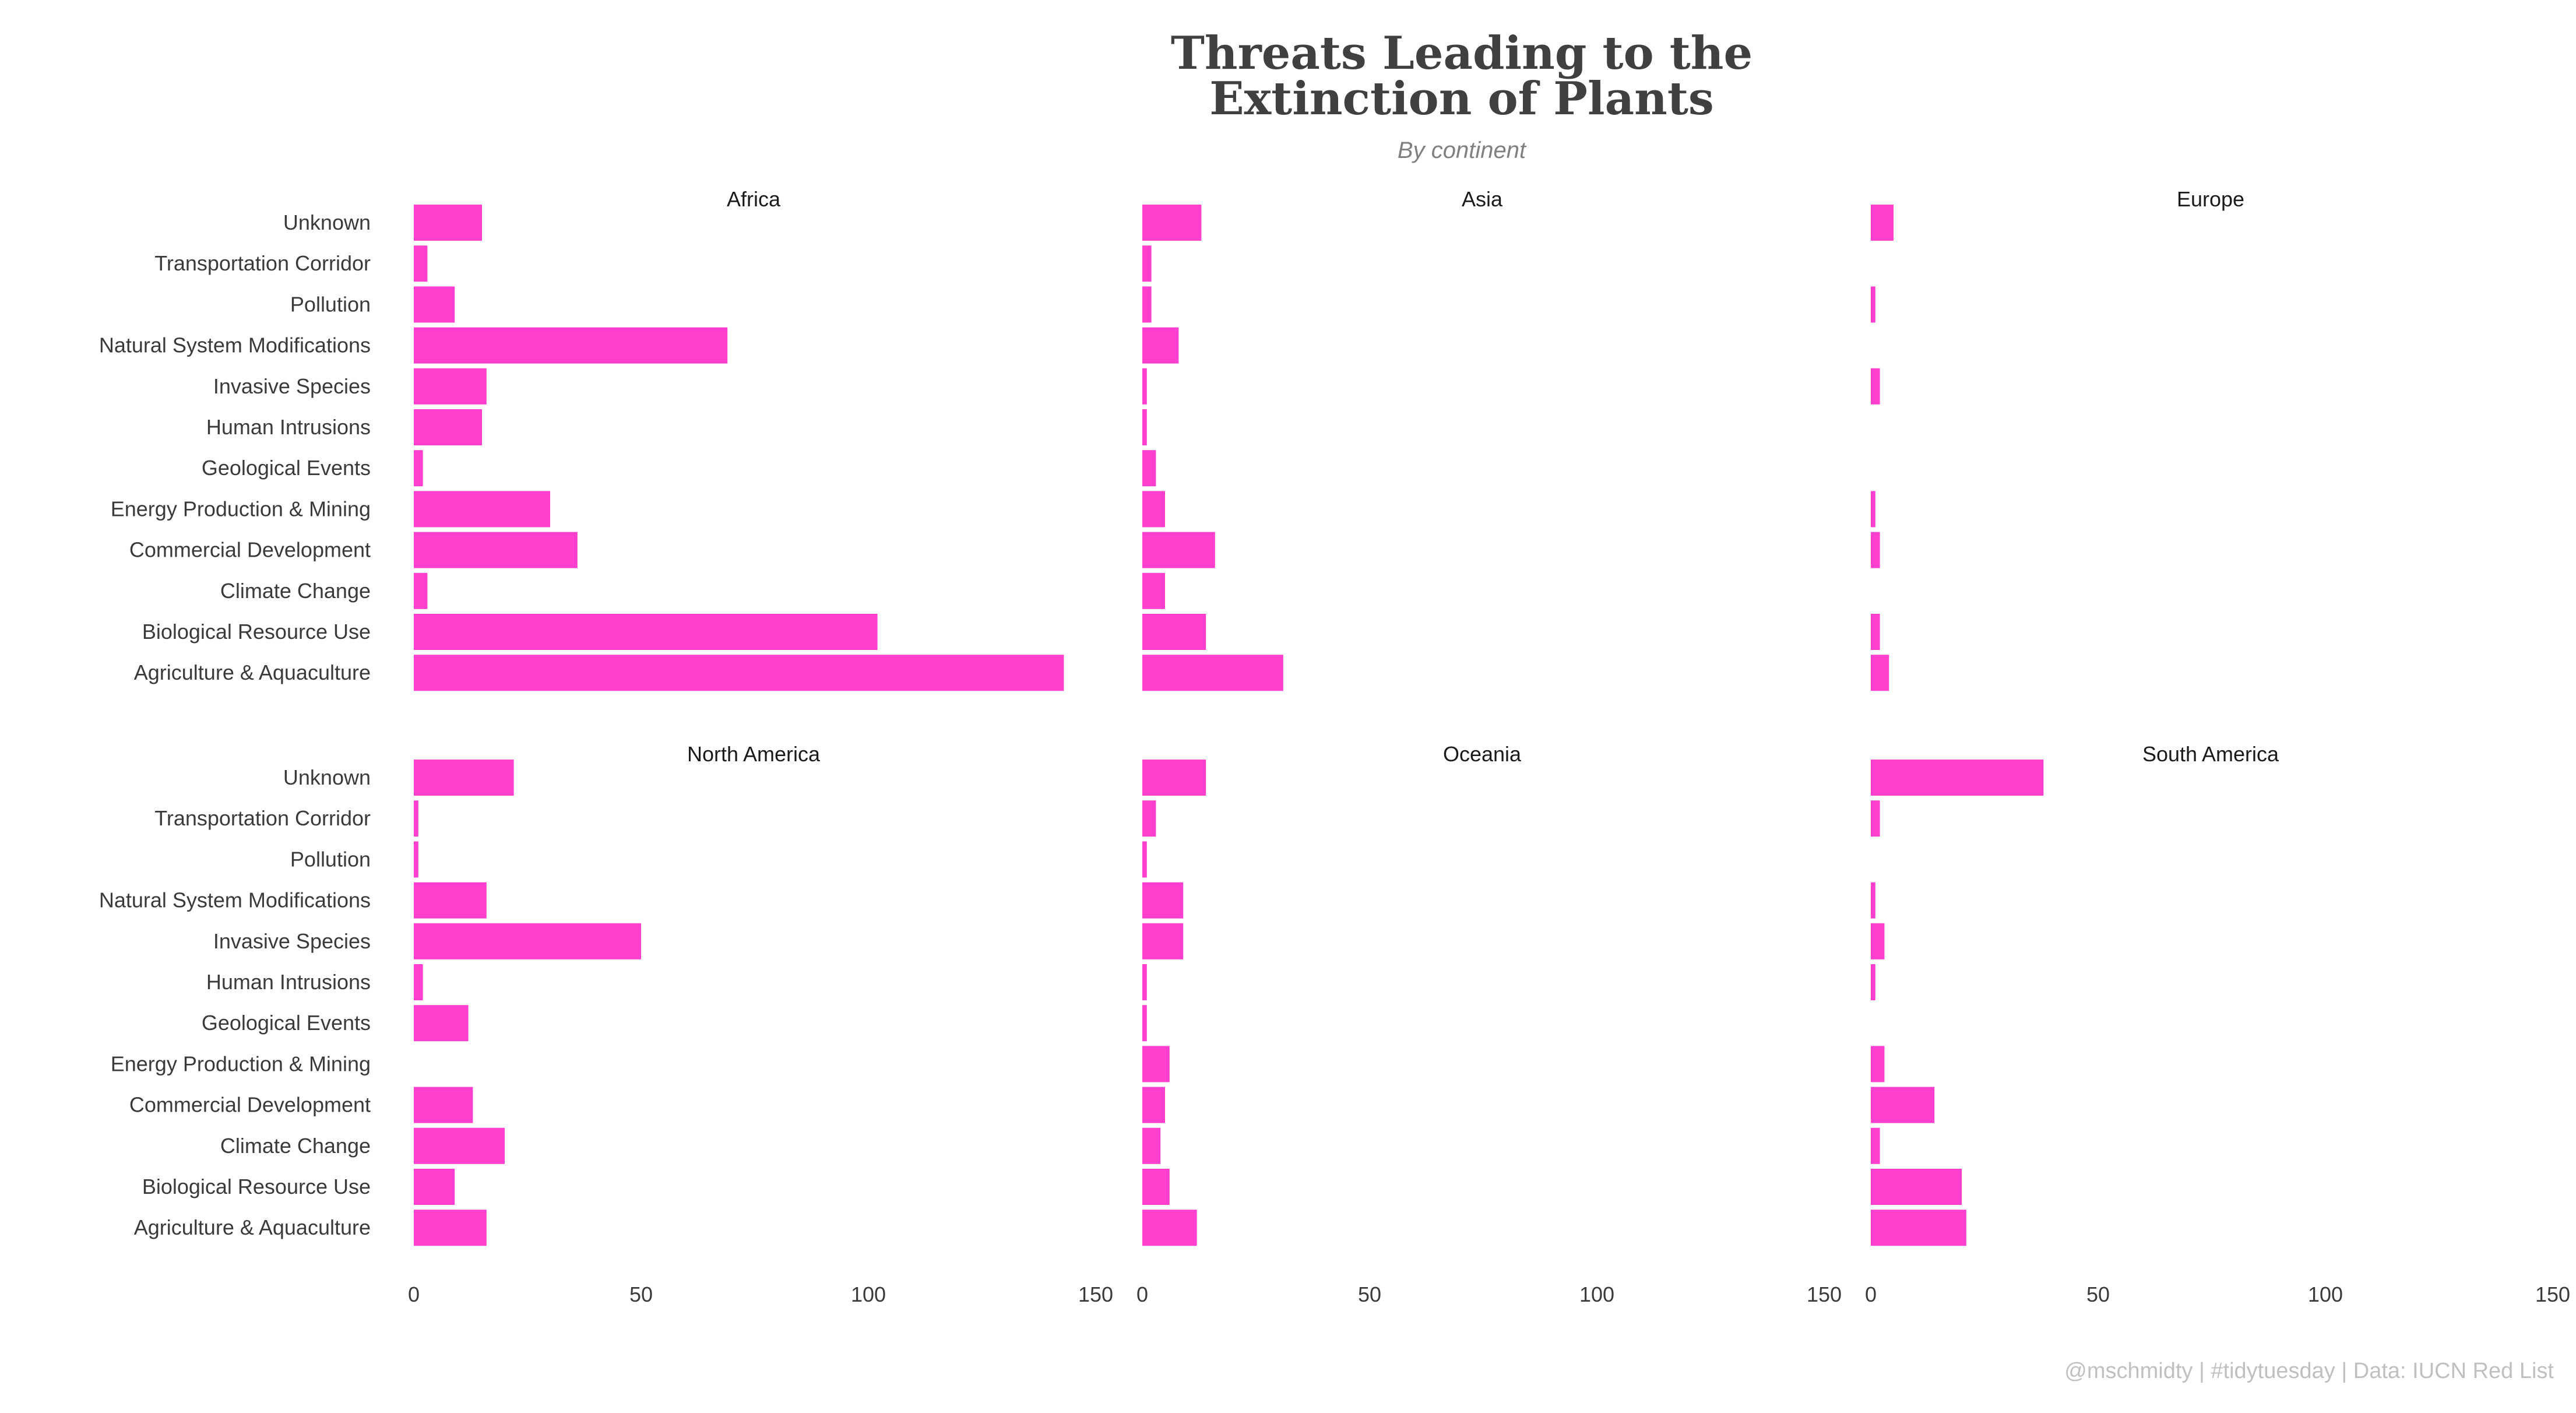 Image resolution: width=2576 pixels, height=1413 pixels. What do you see at coordinates (1482, 754) in the screenshot?
I see `panel-title-oceania: Oceania` at bounding box center [1482, 754].